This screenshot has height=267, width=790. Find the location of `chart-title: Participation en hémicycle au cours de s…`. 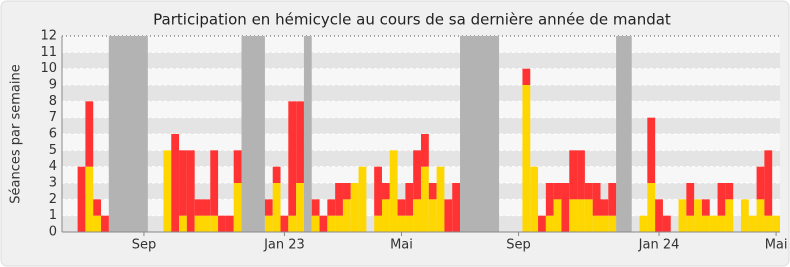

chart-title: Participation en hémicycle au cours de s… is located at coordinates (412, 20).